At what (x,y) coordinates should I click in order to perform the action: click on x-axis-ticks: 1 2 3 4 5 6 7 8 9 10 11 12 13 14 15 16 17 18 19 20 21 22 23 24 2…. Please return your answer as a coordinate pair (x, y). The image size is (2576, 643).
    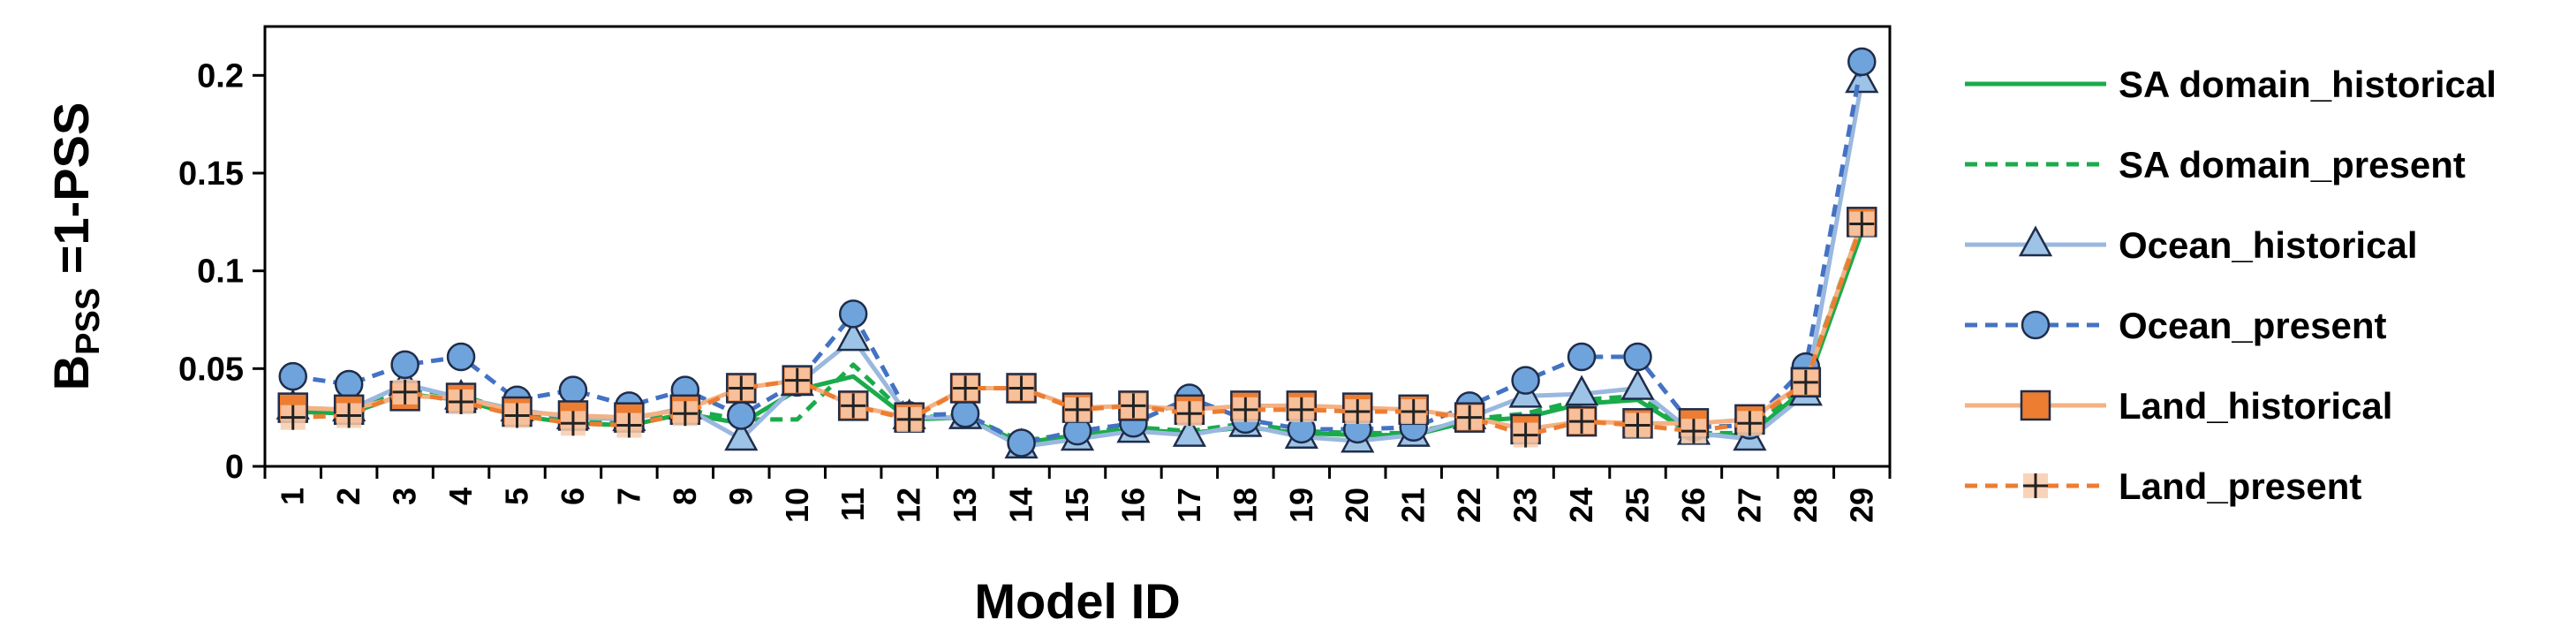
    Looking at the image, I should click on (1077, 494).